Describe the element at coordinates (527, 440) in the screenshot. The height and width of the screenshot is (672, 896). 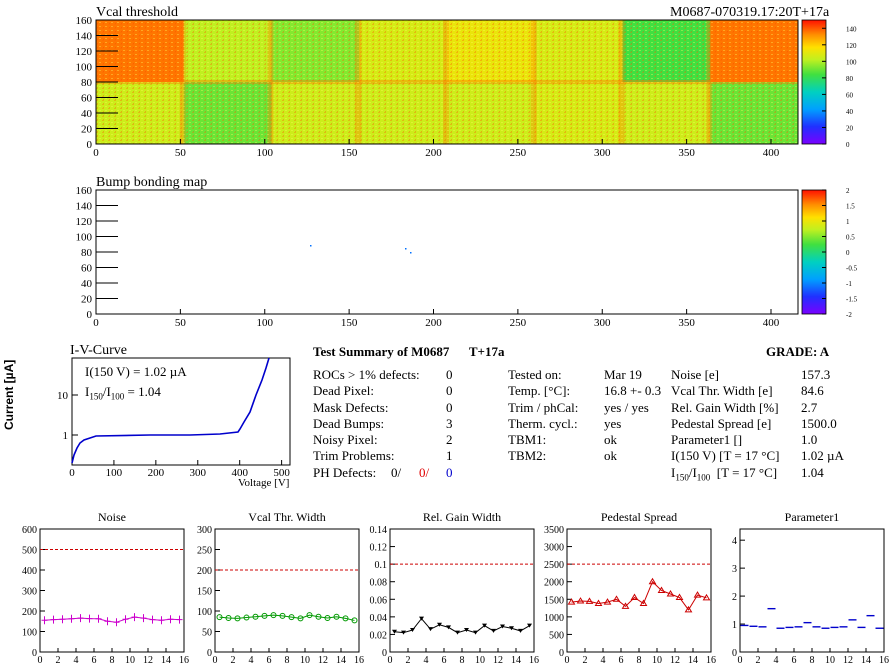
I see `label: TBM1:` at that location.